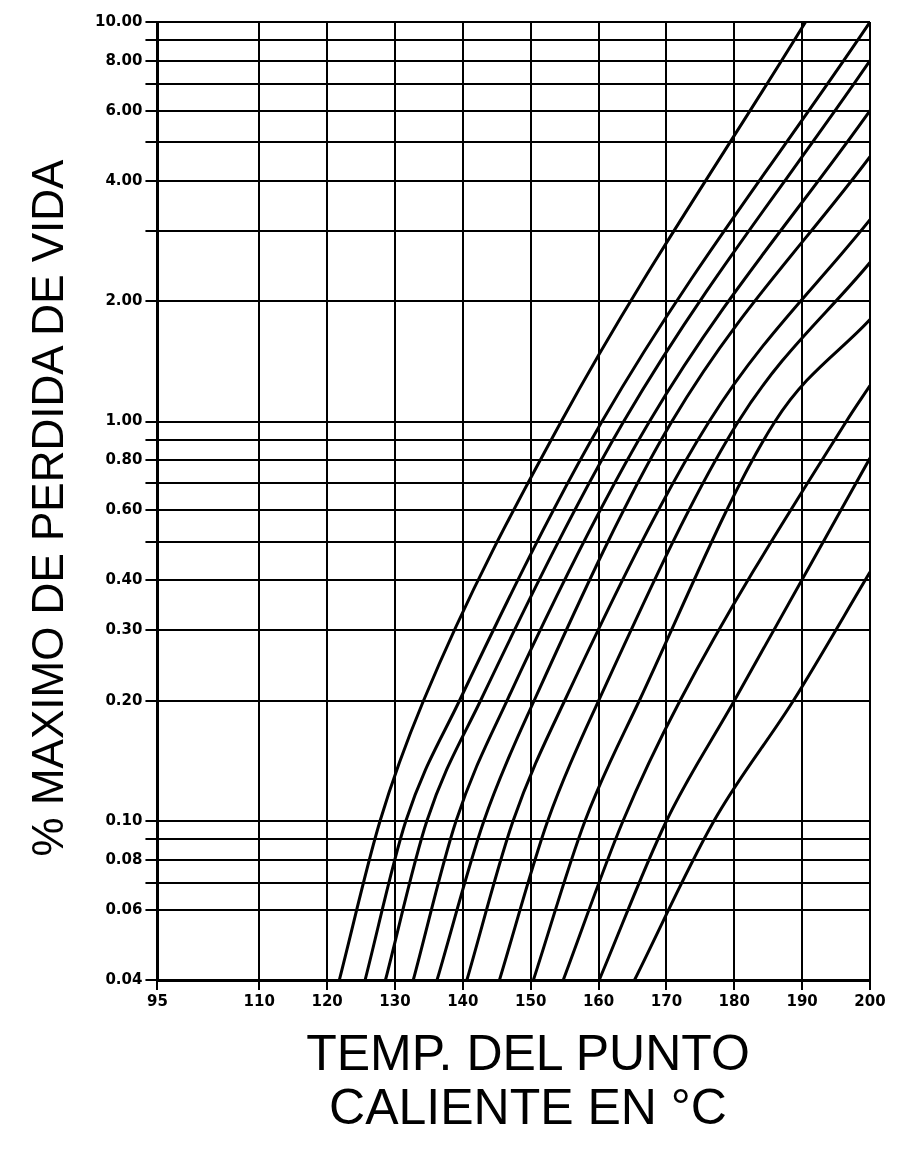 This screenshot has width=904, height=1156. What do you see at coordinates (666, 1000) in the screenshot?
I see `x-tick-label: 170` at bounding box center [666, 1000].